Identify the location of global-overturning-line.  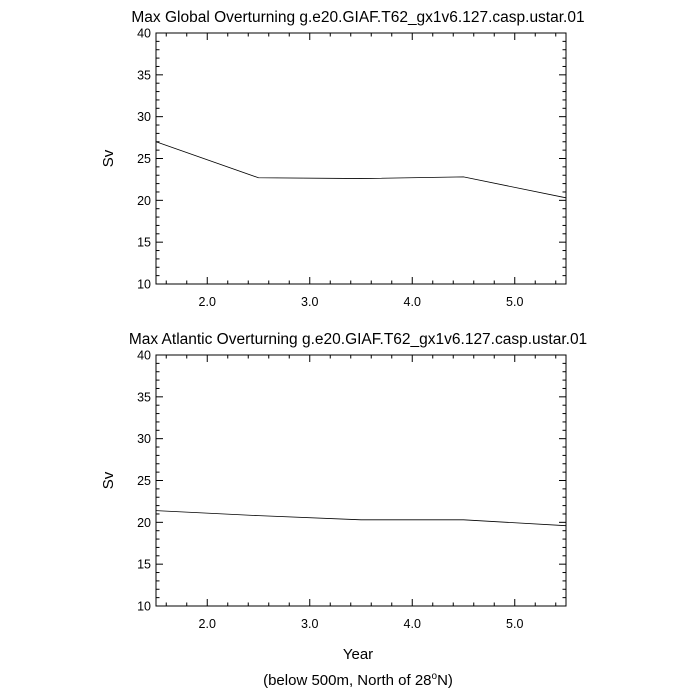
(361, 170).